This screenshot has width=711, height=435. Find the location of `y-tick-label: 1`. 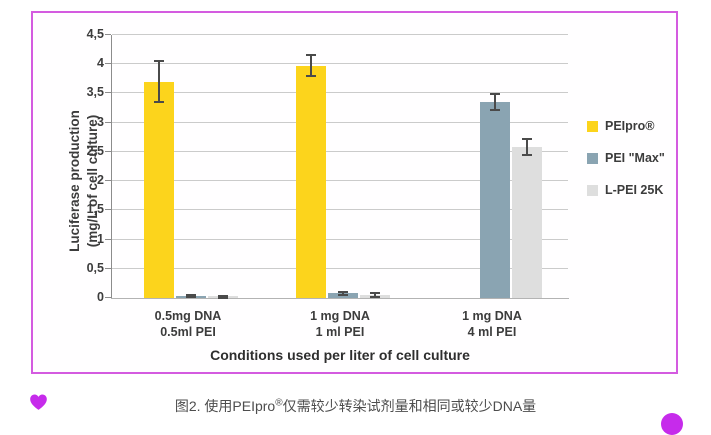

y-tick-label: 1 is located at coordinates (100, 238).